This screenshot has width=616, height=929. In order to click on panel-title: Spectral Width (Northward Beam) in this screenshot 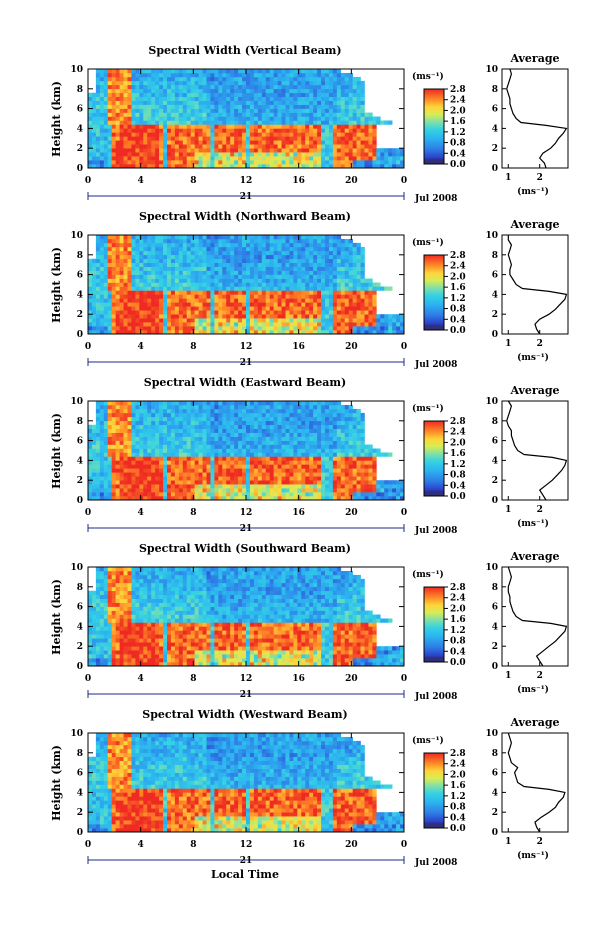, I will do `click(245, 216)`.